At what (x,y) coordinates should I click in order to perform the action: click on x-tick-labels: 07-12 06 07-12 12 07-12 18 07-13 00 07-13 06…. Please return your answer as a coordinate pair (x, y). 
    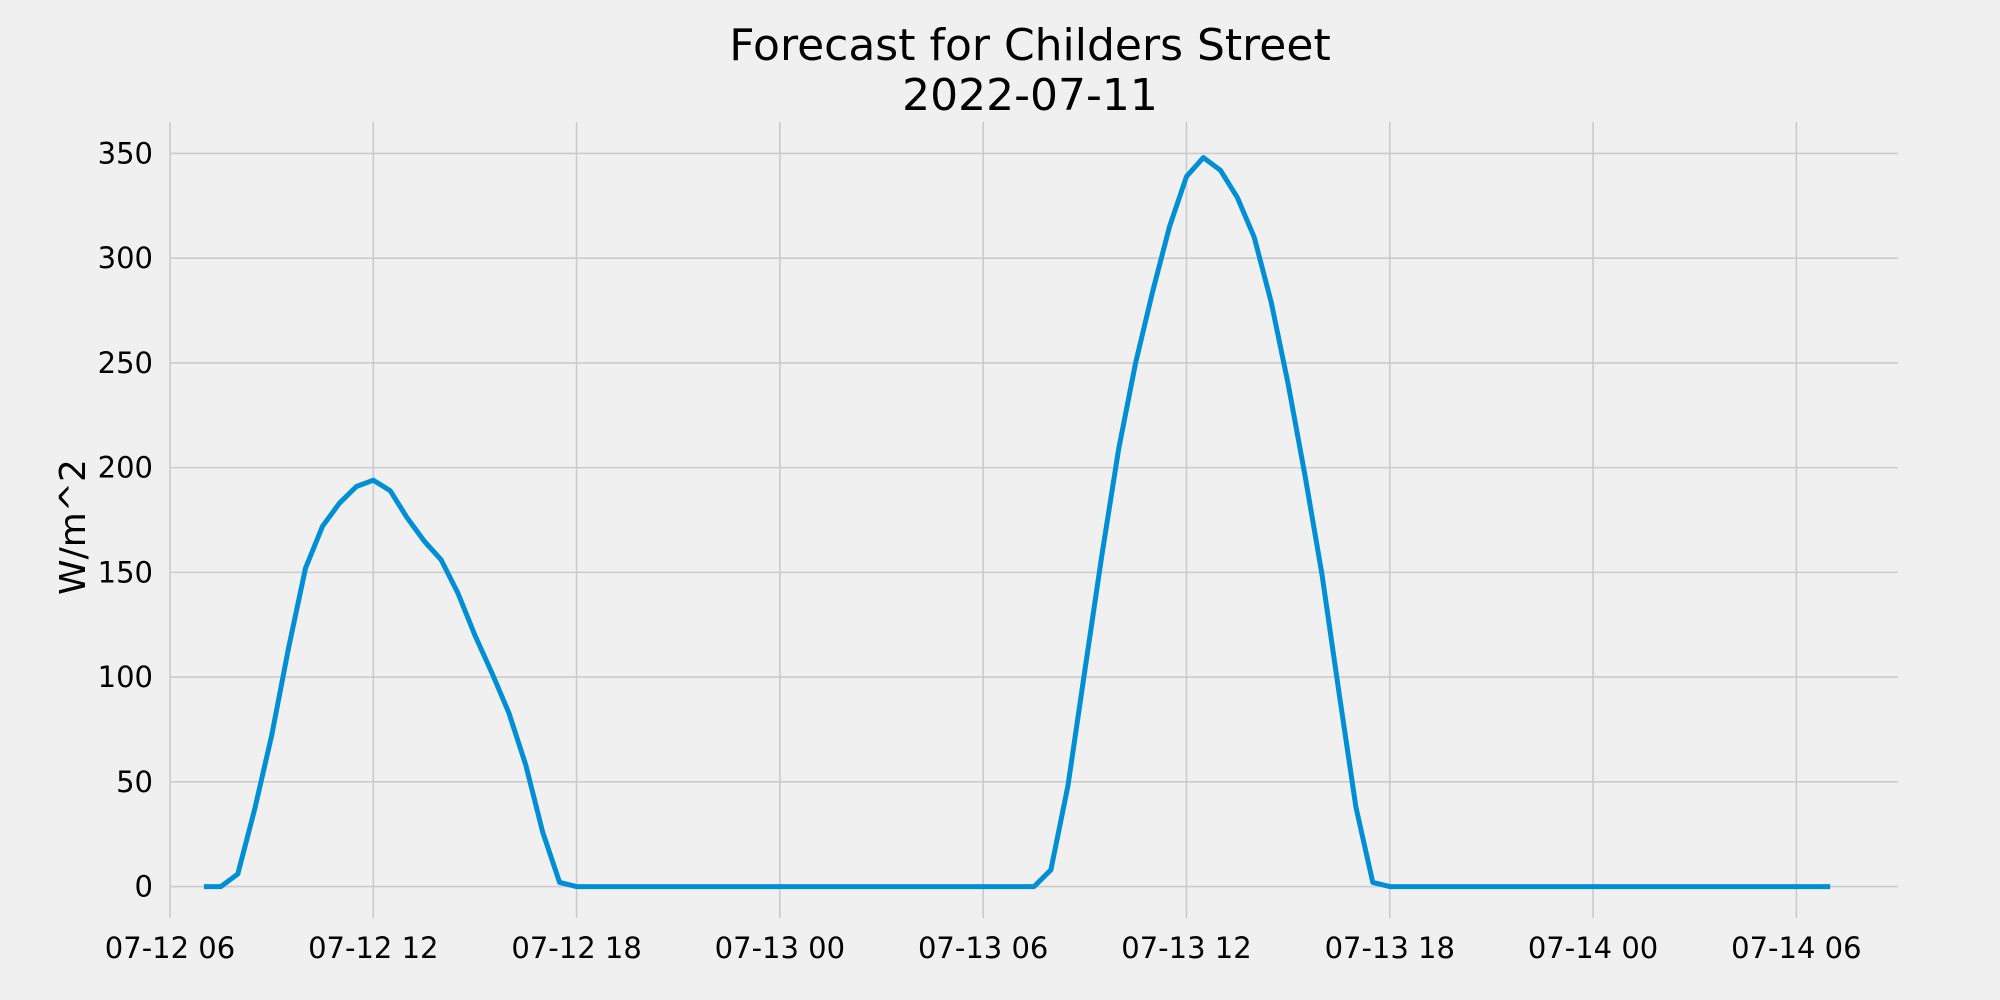
    Looking at the image, I should click on (983, 948).